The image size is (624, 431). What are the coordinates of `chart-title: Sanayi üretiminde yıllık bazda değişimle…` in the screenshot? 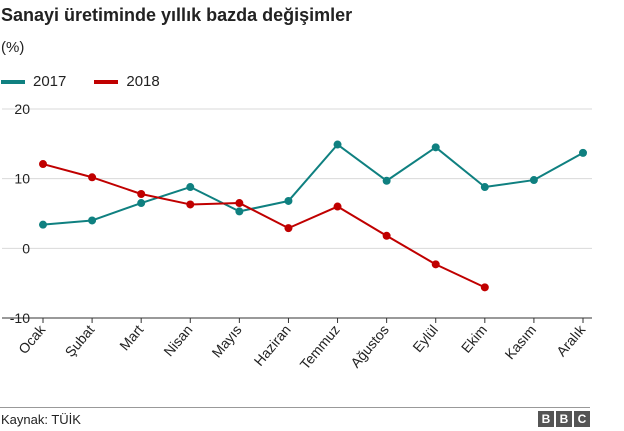 It's located at (177, 15).